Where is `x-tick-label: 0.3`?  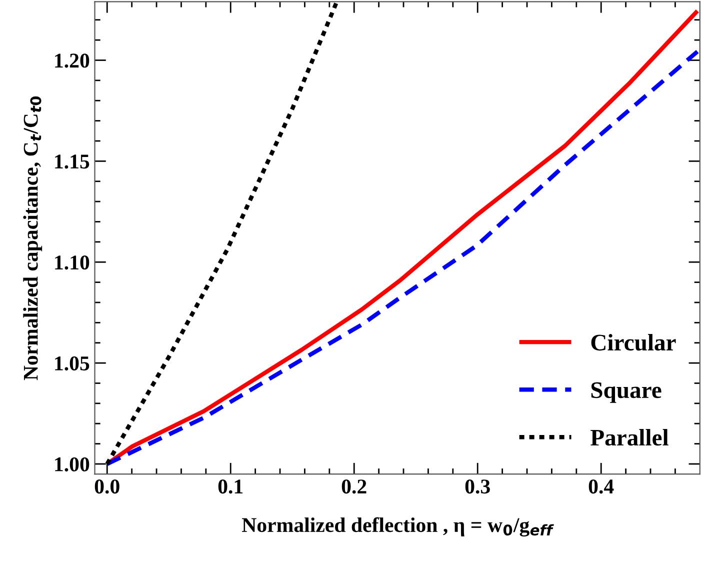
x-tick-label: 0.3 is located at coordinates (477, 487).